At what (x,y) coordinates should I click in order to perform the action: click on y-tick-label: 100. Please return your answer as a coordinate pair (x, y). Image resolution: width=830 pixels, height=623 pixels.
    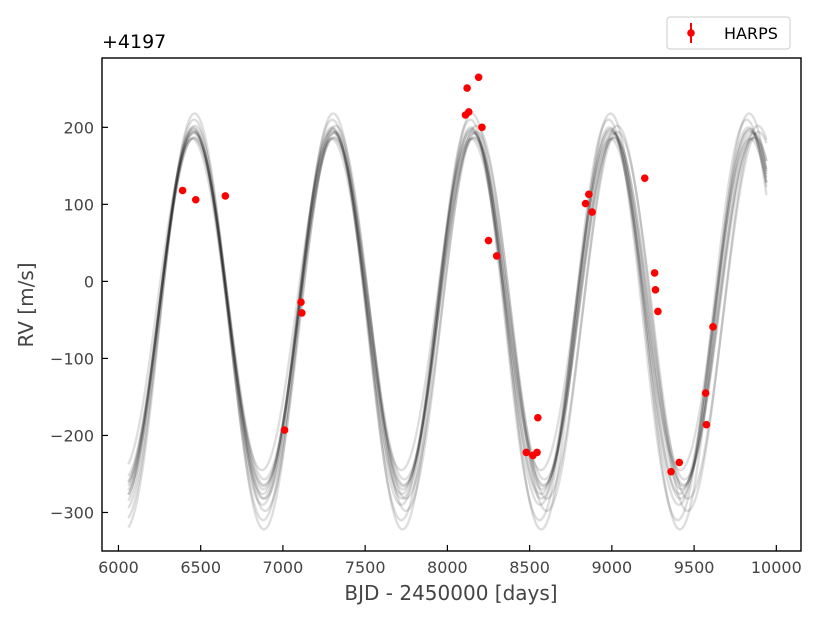
    Looking at the image, I should click on (78, 204).